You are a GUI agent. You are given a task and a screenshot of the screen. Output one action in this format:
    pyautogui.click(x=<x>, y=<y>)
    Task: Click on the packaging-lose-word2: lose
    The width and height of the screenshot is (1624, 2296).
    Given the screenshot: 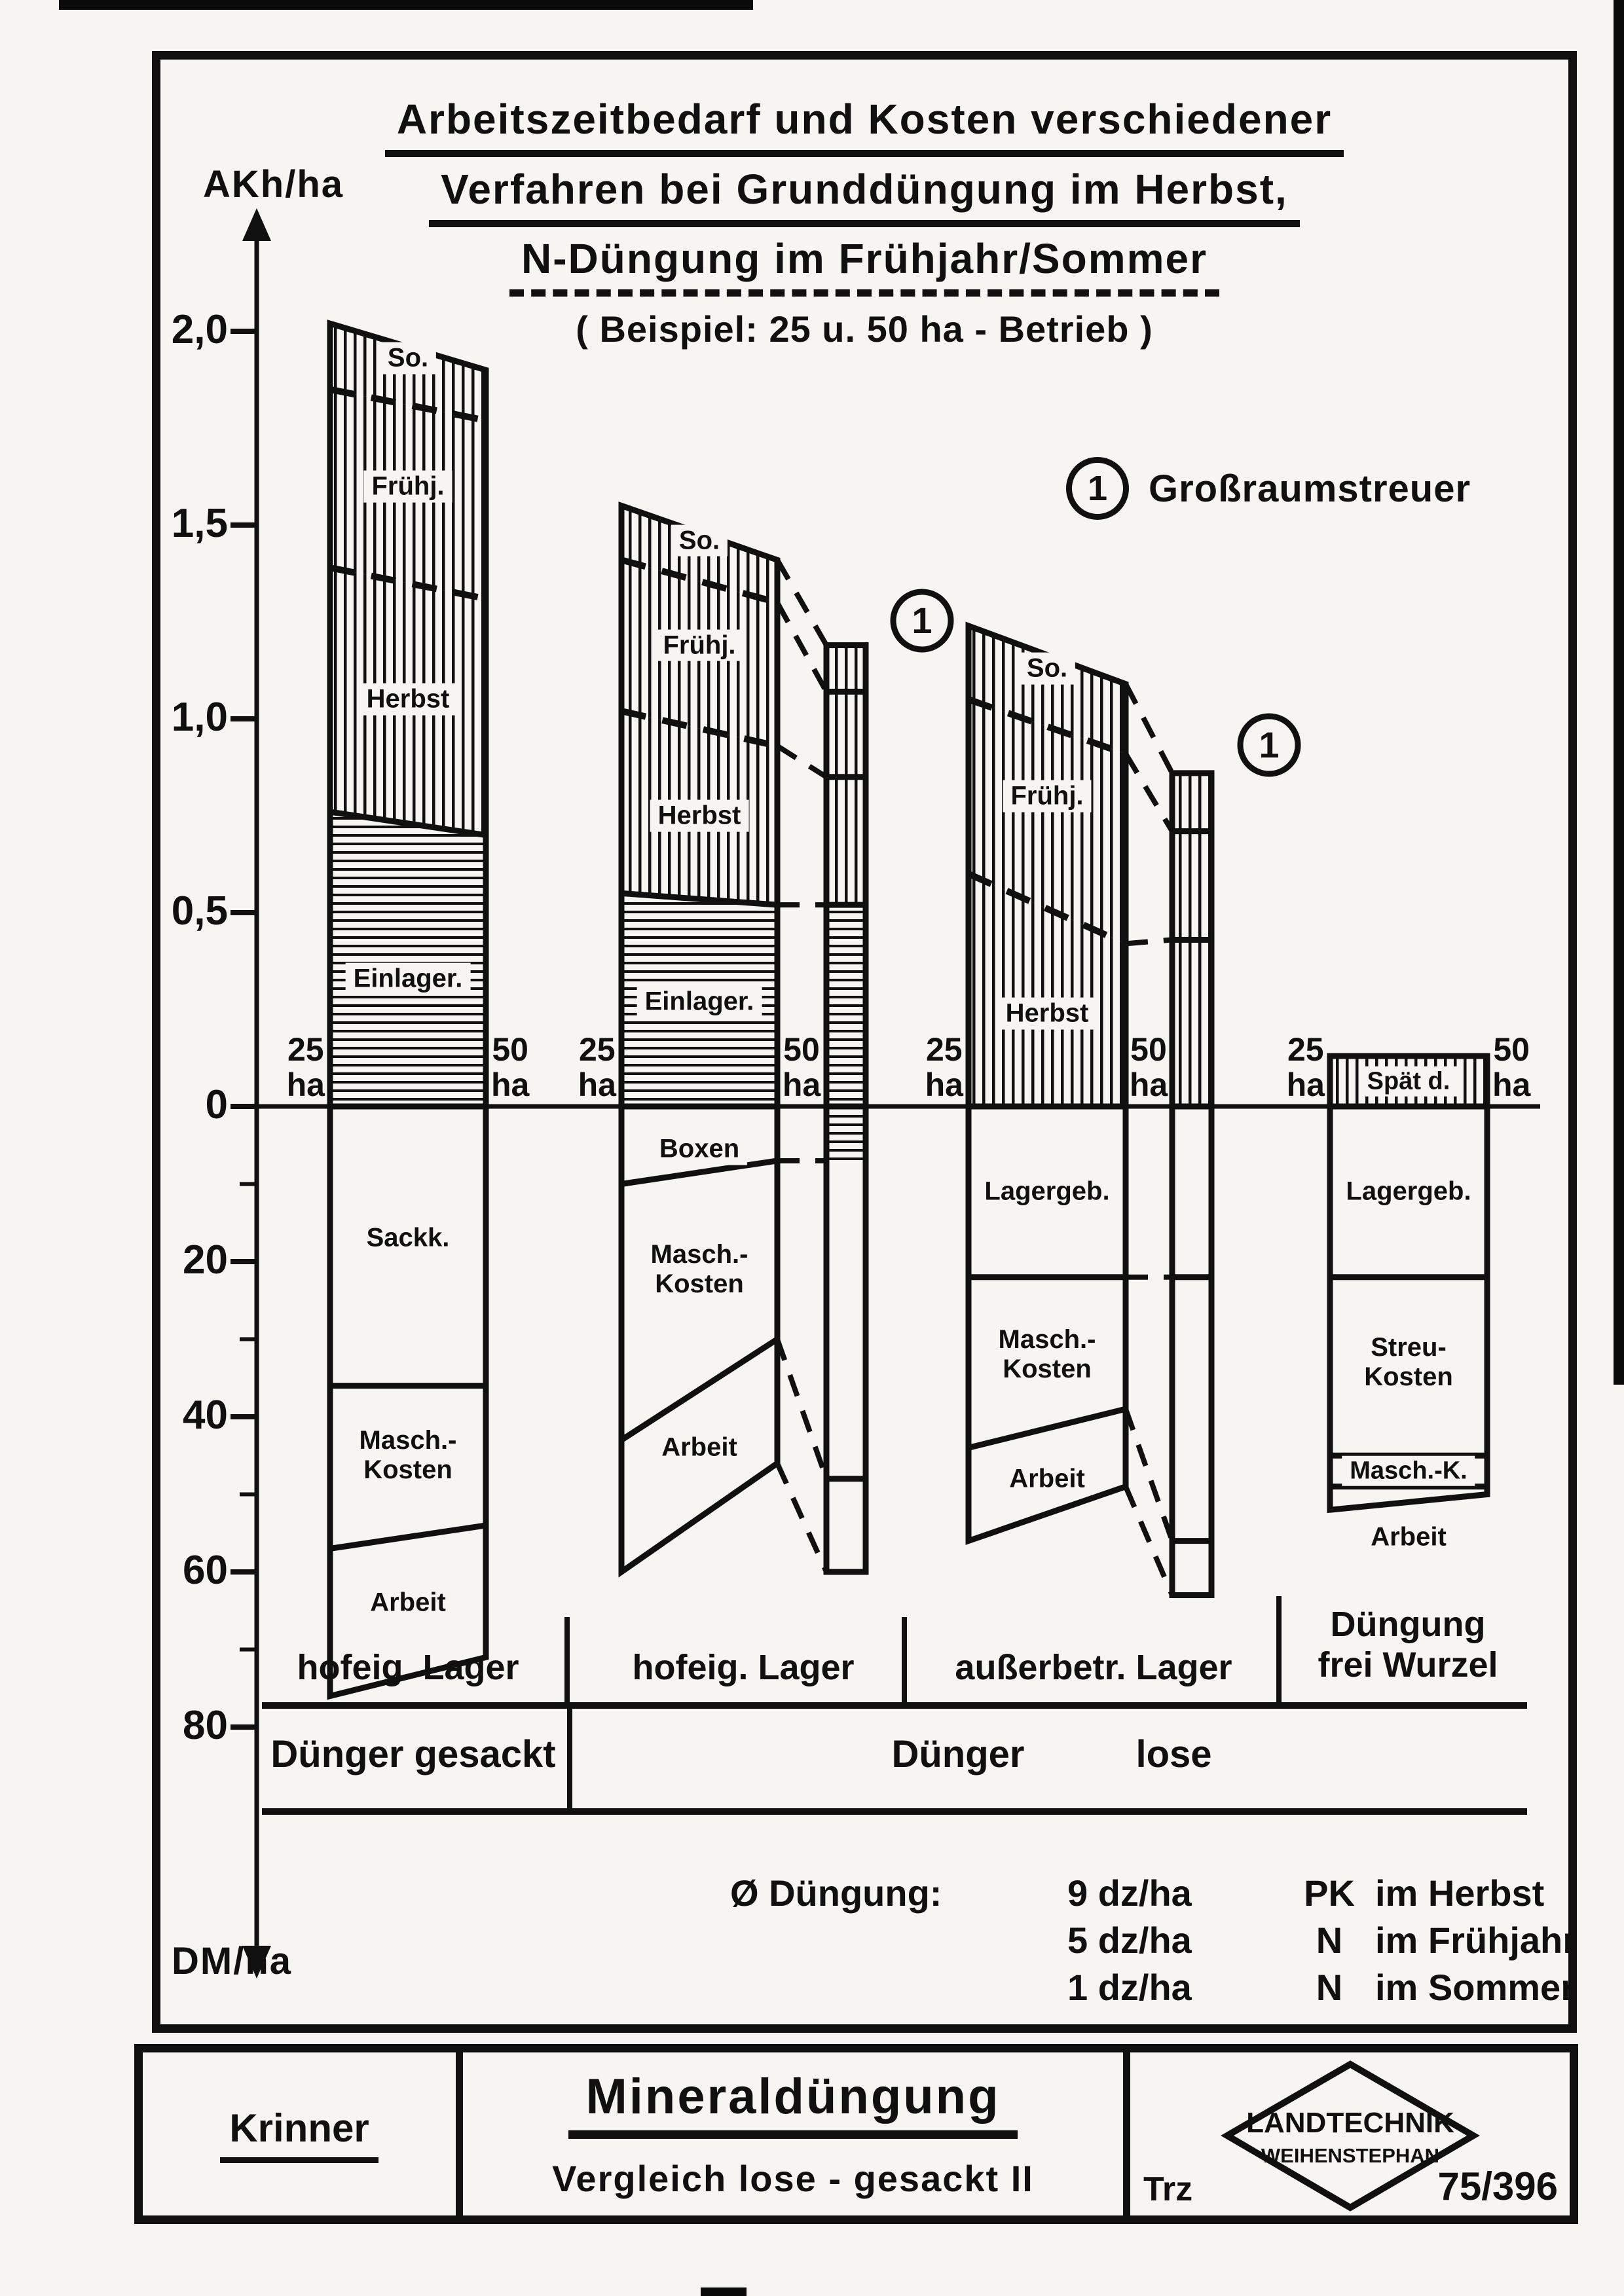 What is the action you would take?
    pyautogui.click(x=1173, y=1754)
    